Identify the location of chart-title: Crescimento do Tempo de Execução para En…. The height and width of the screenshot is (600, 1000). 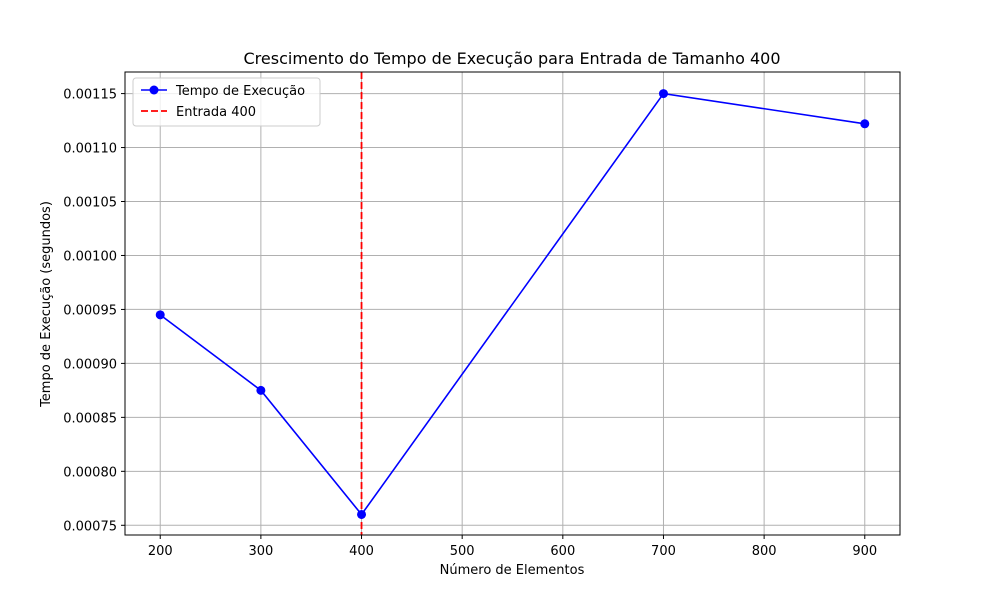
(512, 58).